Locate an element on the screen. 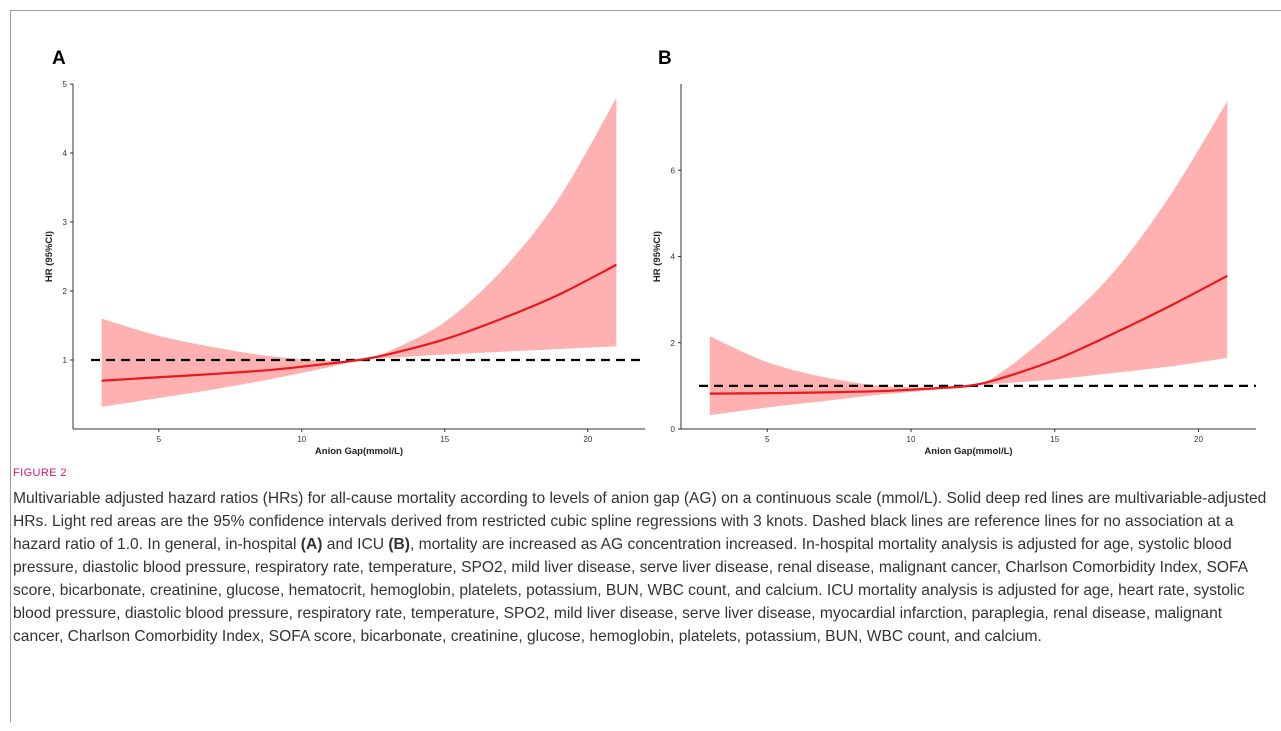 This screenshot has width=1281, height=731. frame-left-border is located at coordinates (10, 366).